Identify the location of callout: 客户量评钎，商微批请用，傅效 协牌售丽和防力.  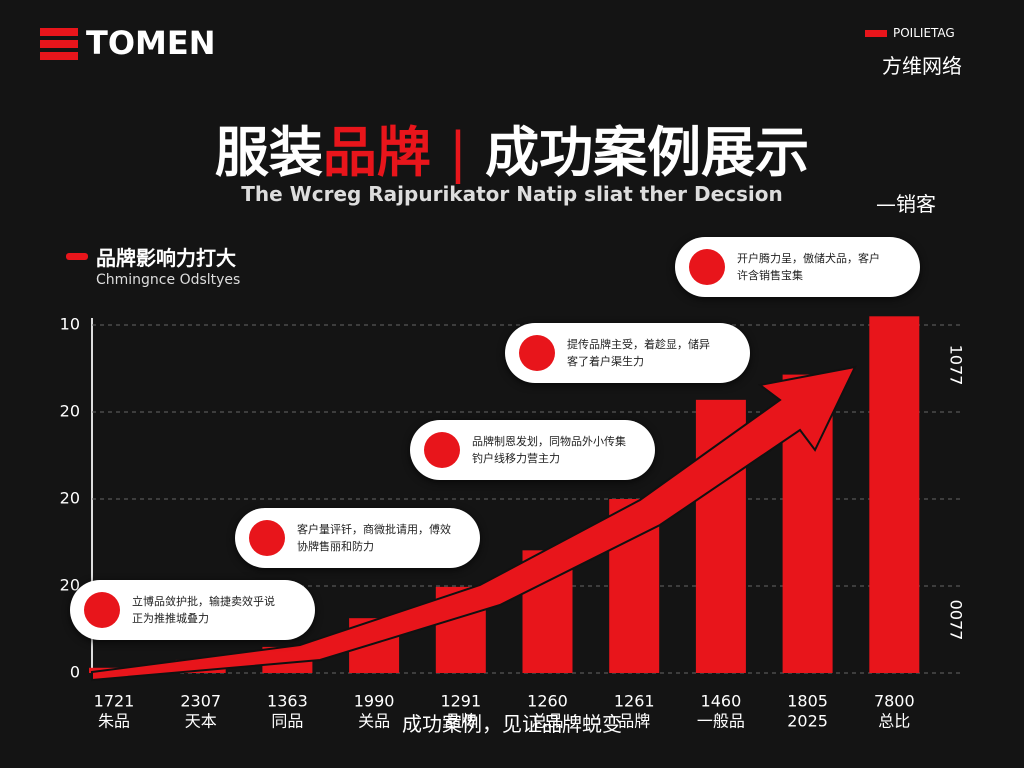
(357, 538).